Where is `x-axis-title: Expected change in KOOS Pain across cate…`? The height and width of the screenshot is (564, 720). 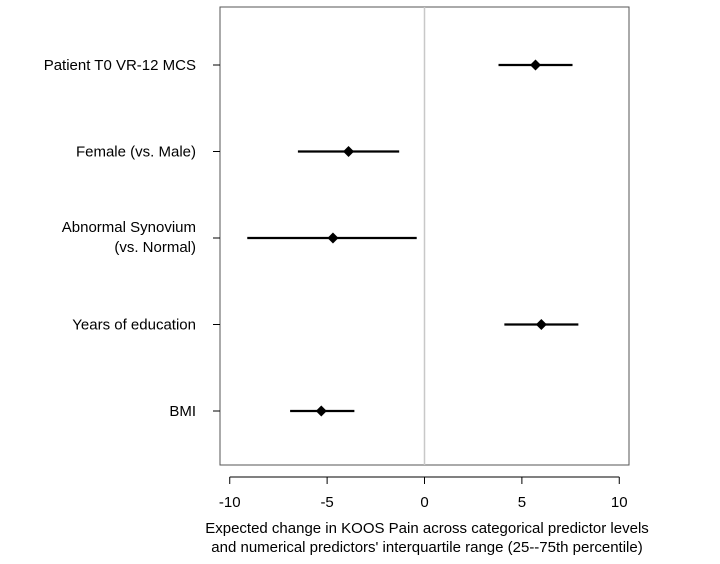 x-axis-title: Expected change in KOOS Pain across cate… is located at coordinates (427, 538).